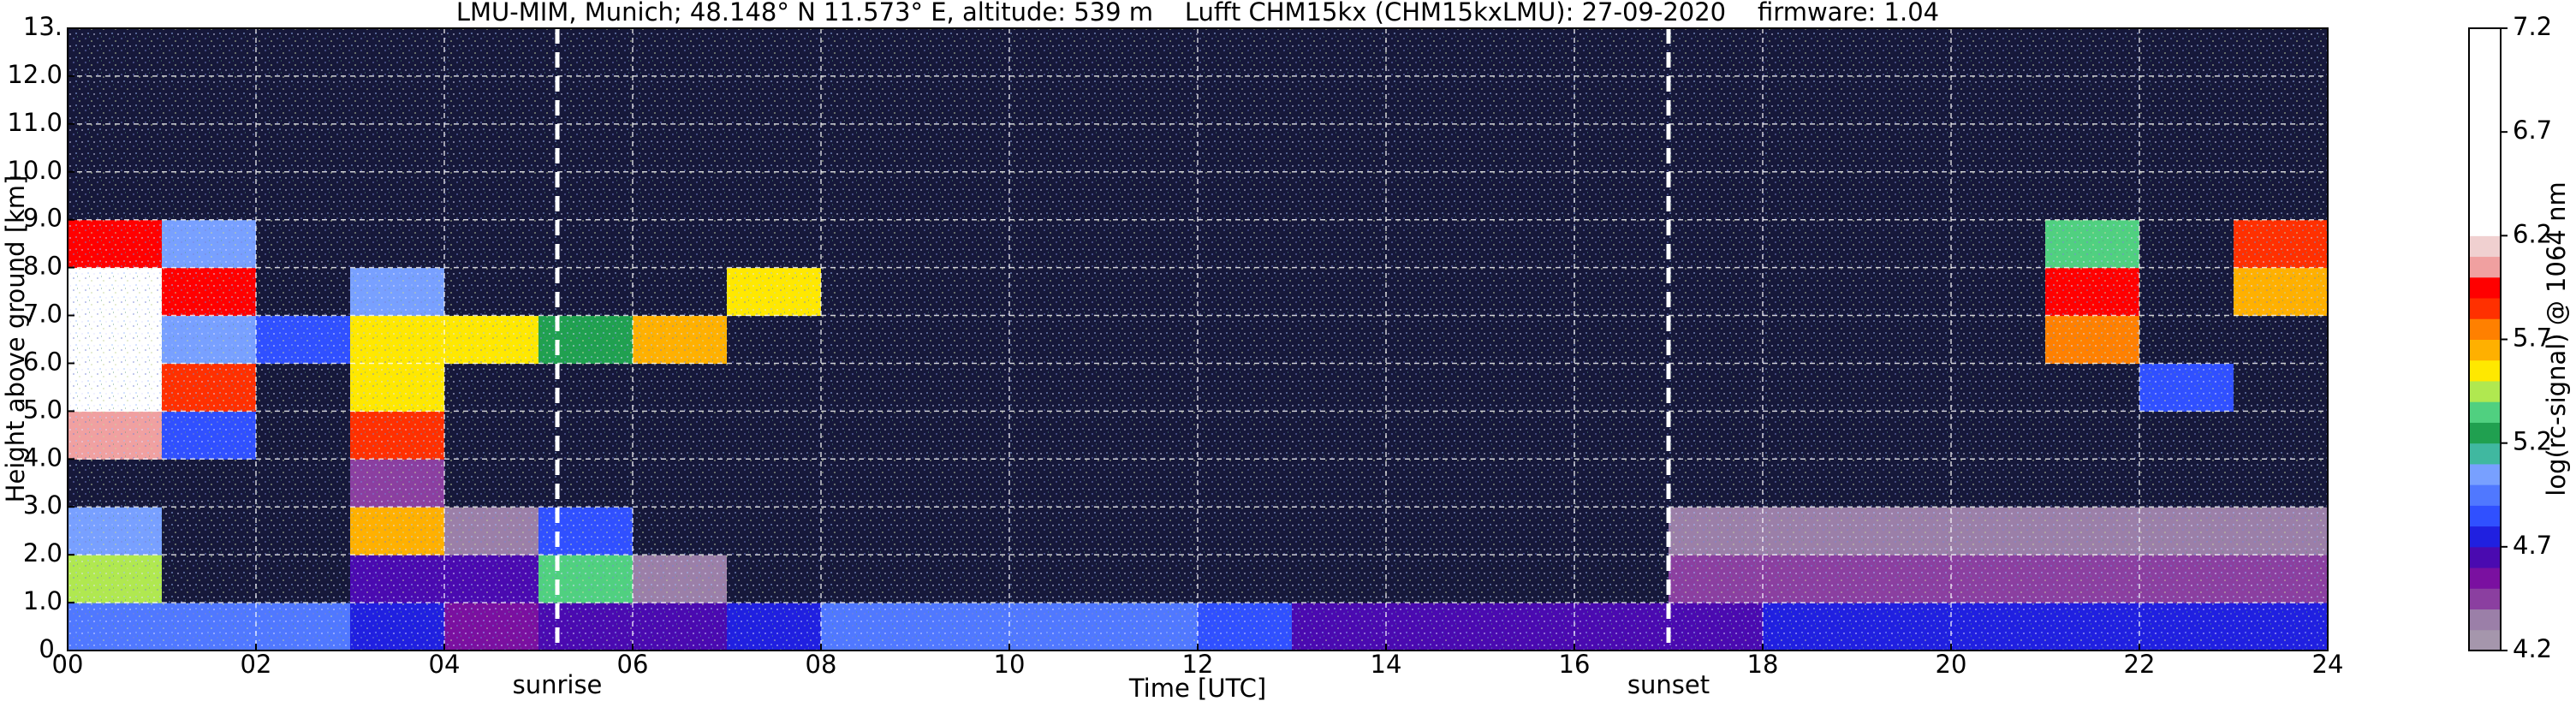  What do you see at coordinates (16, 339) in the screenshot?
I see `y-axis-label: Height above ground [km]` at bounding box center [16, 339].